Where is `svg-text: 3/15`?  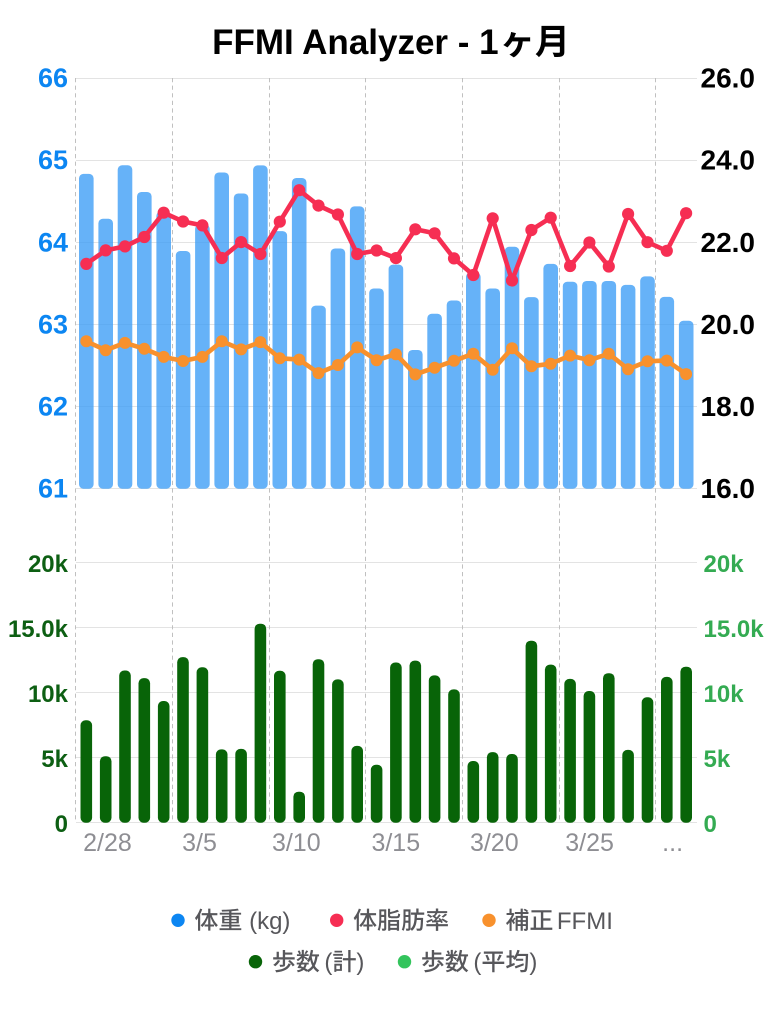
svg-text: 3/15 is located at coordinates (395, 843).